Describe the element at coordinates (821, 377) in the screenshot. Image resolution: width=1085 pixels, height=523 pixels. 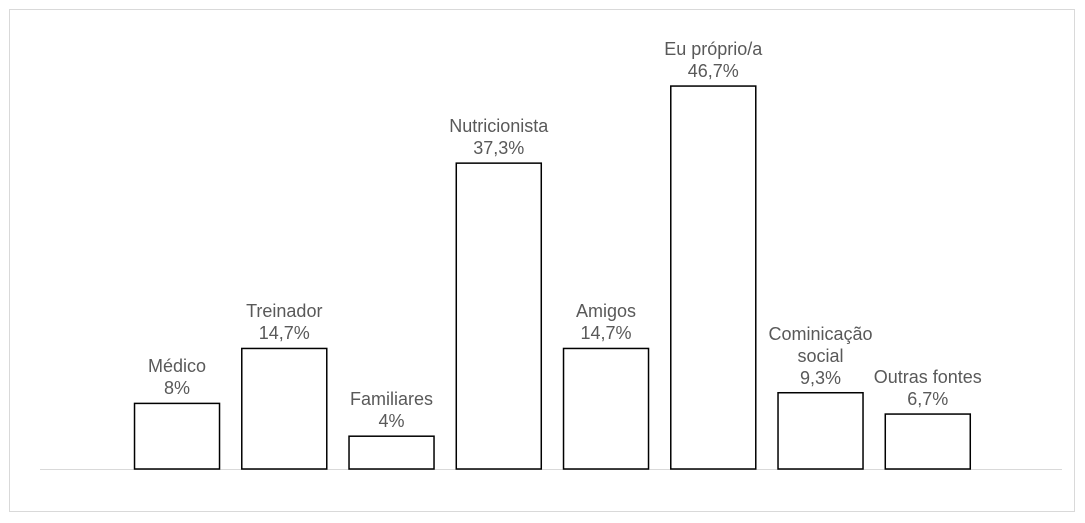
I see `value-label: 9,3%` at that location.